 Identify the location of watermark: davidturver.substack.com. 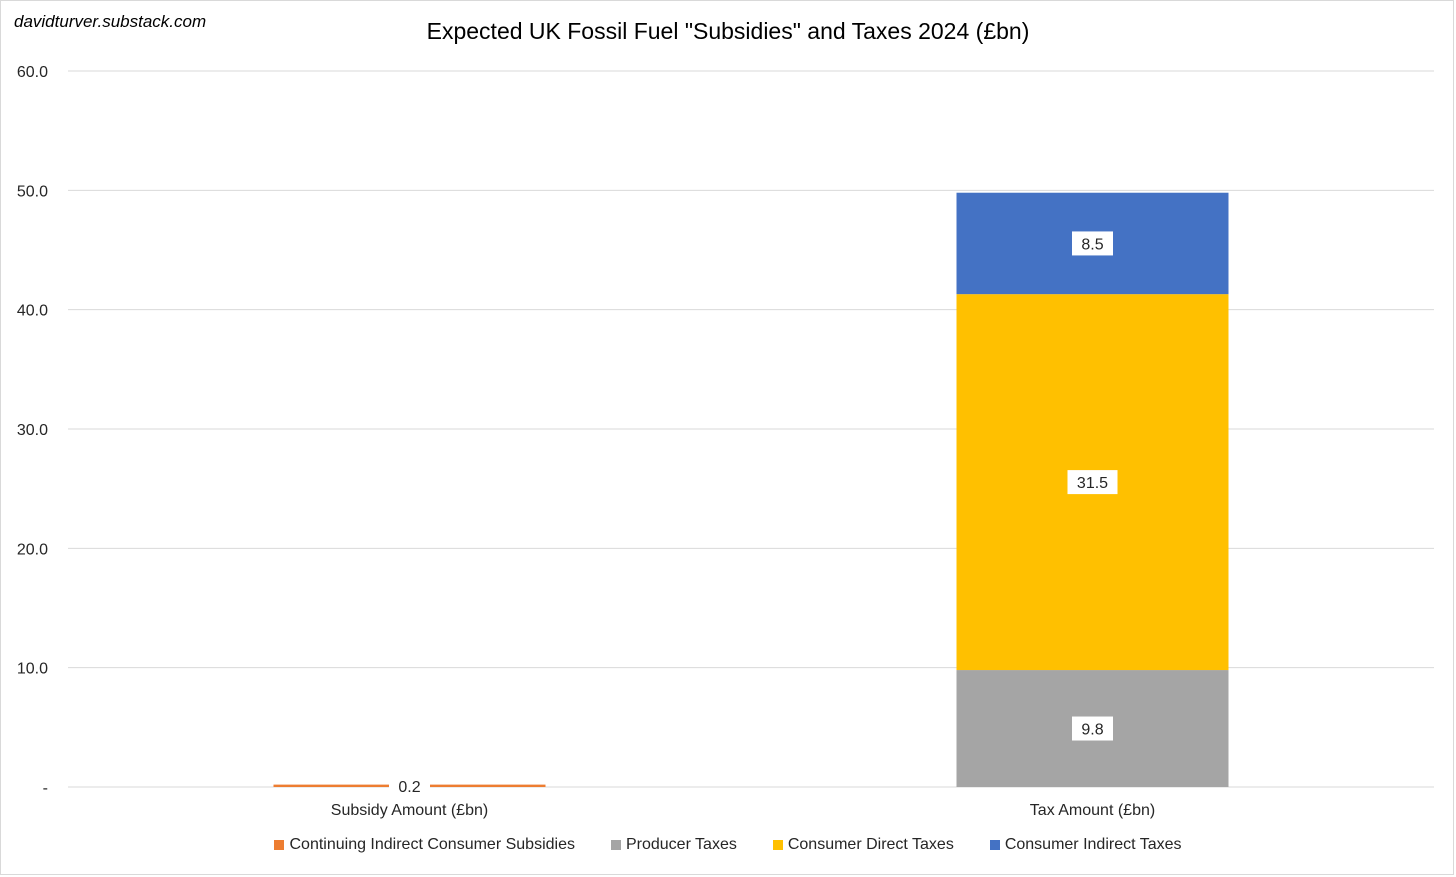
(110, 21).